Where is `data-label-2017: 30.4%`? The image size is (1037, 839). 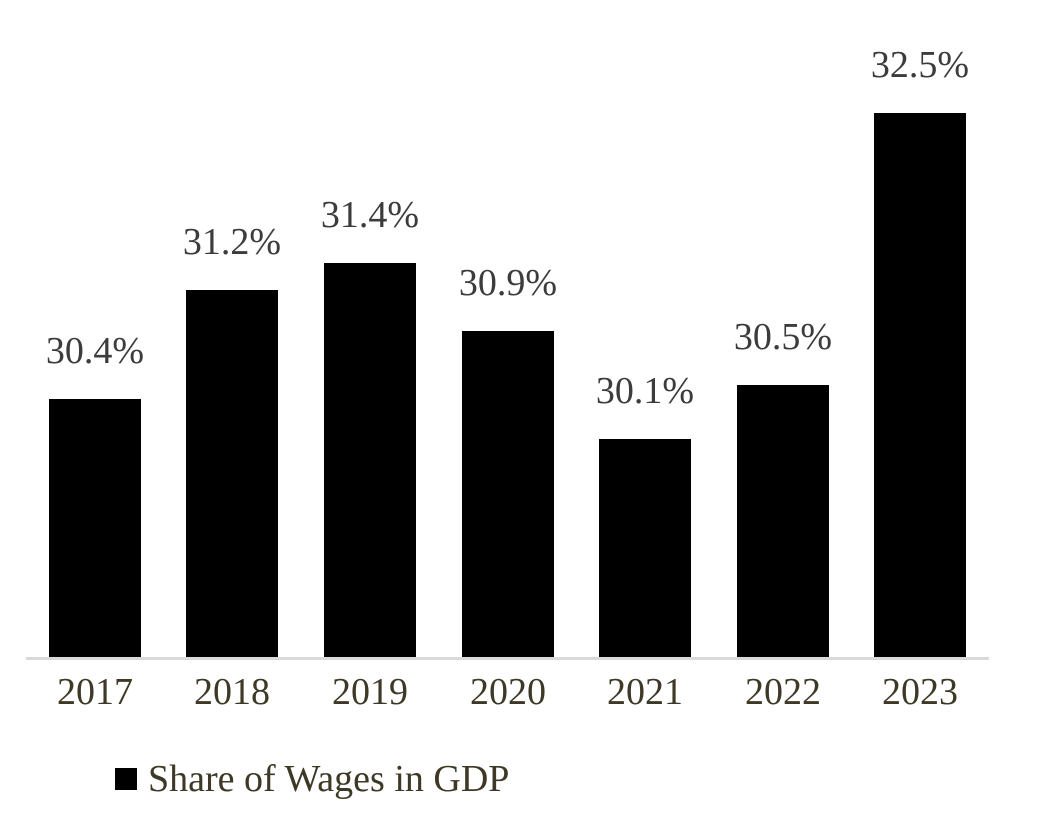 data-label-2017: 30.4% is located at coordinates (95, 351).